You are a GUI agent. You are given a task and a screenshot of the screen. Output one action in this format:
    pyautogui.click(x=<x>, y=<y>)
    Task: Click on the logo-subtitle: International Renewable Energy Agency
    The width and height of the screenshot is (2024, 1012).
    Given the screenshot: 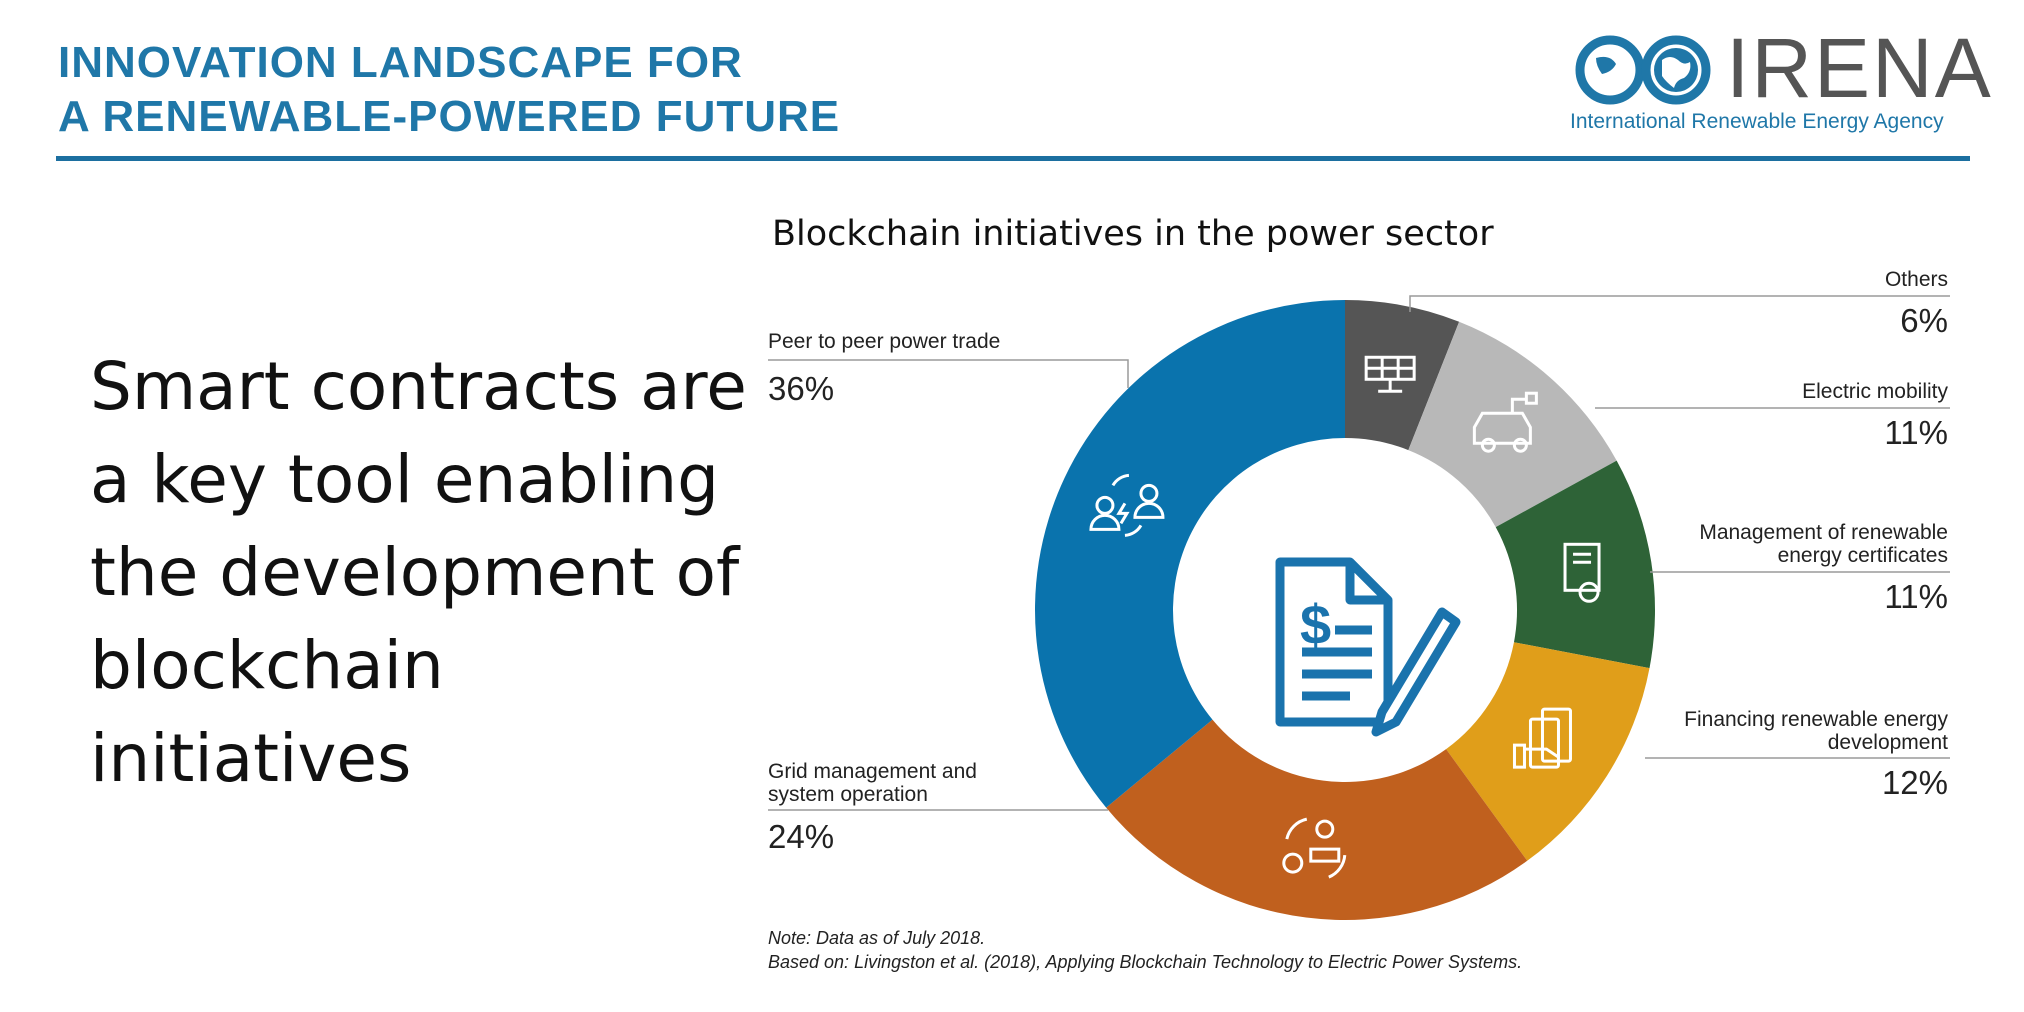 What is the action you would take?
    pyautogui.click(x=1757, y=121)
    